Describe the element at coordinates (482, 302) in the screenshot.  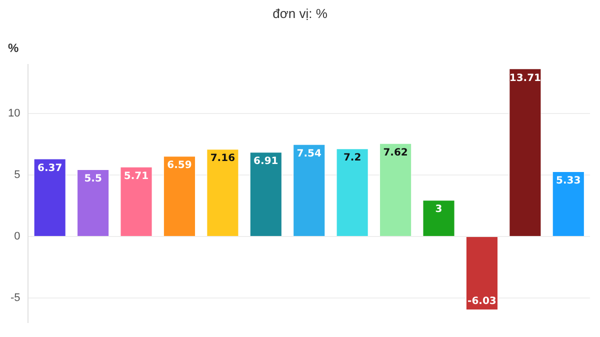
I see `data-label: -6.03` at that location.